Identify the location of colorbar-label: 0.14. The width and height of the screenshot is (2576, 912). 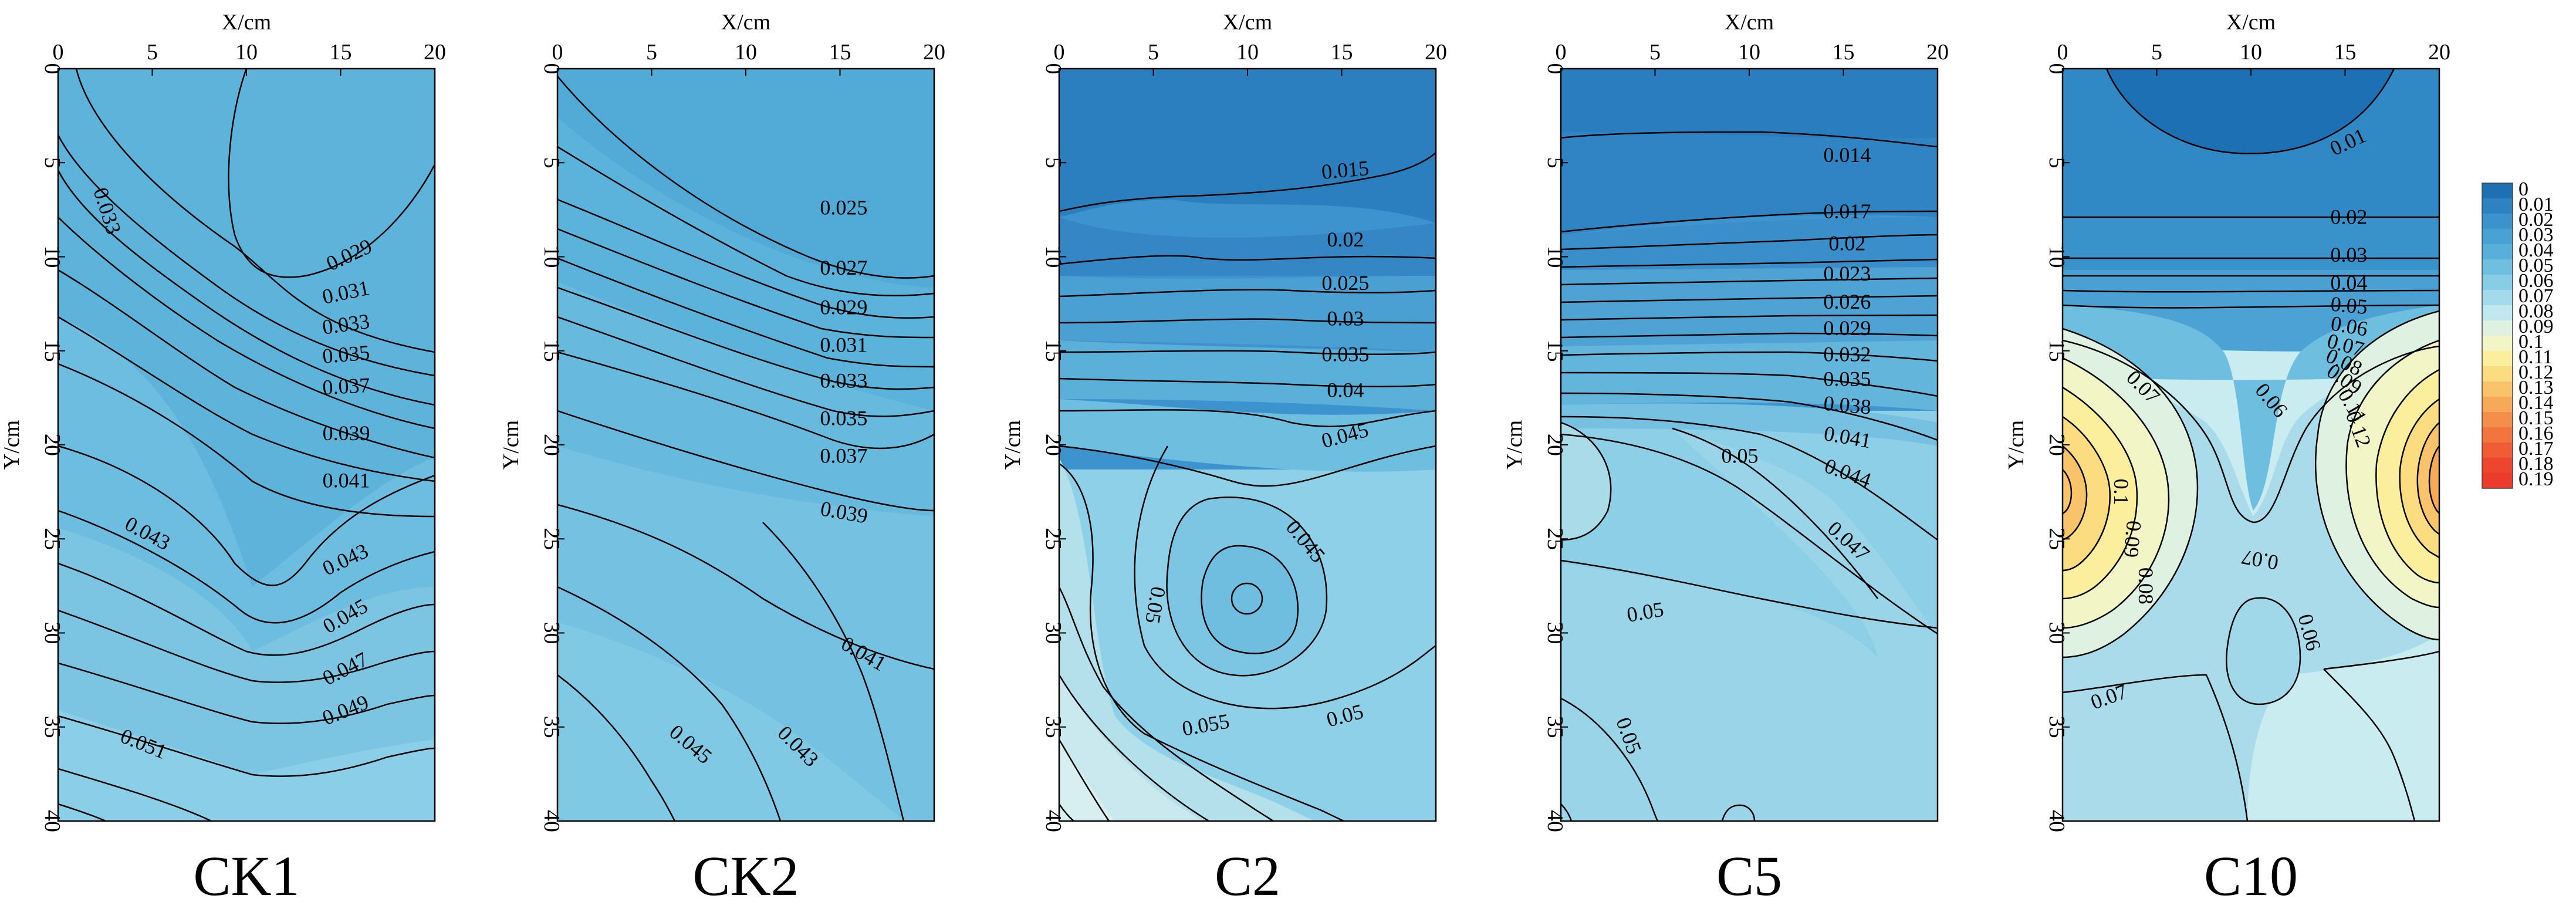
(2536, 403).